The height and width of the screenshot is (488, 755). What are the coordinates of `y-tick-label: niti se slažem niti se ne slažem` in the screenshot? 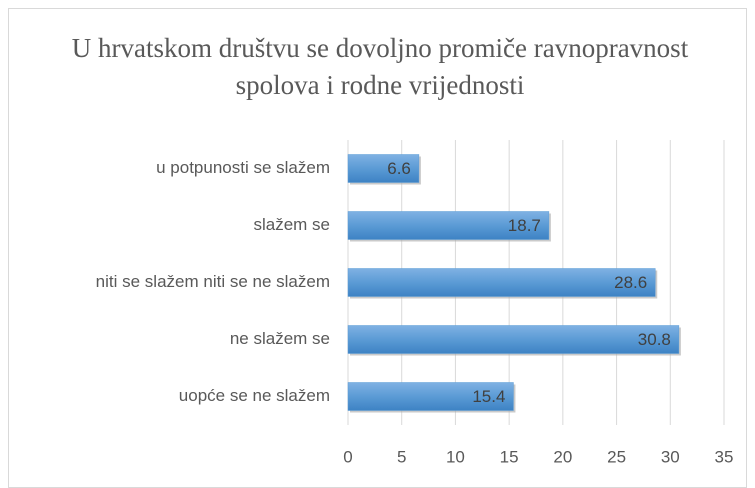 It's located at (213, 281).